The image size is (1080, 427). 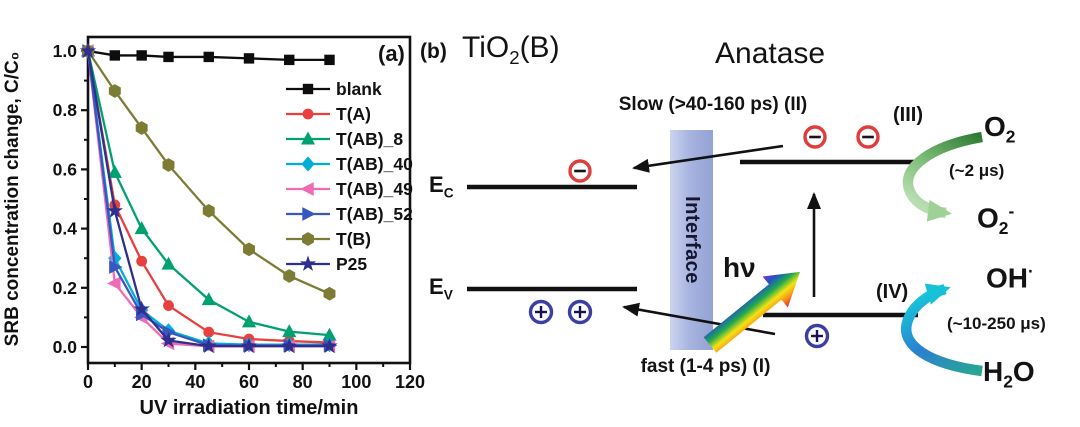 I want to click on slow-transfer-label: Slow (>40-160 ps) (II), so click(x=713, y=104).